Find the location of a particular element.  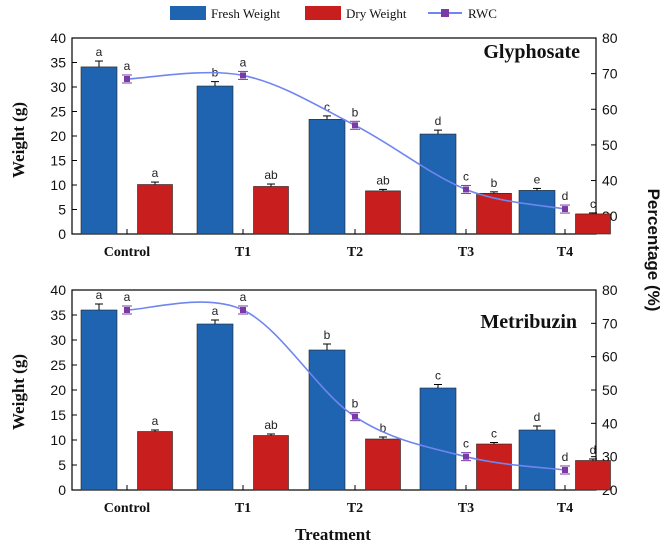

fresh-significance-letter: d is located at coordinates (438, 121).